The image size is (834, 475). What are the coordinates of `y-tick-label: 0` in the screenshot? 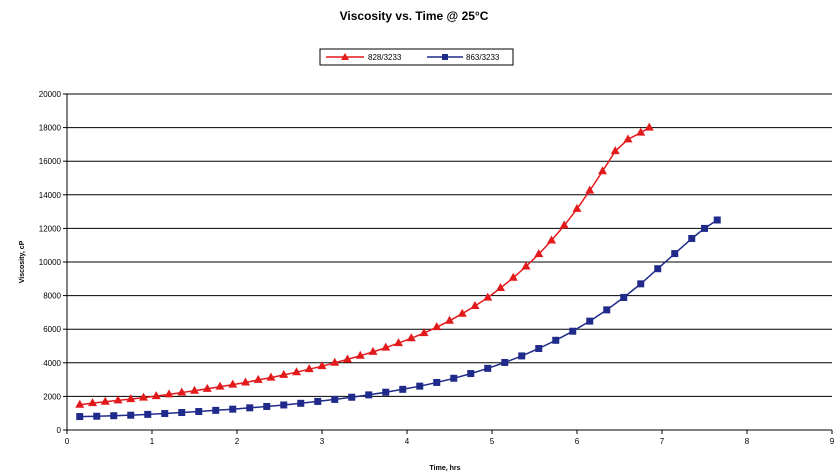 It's located at (59, 430).